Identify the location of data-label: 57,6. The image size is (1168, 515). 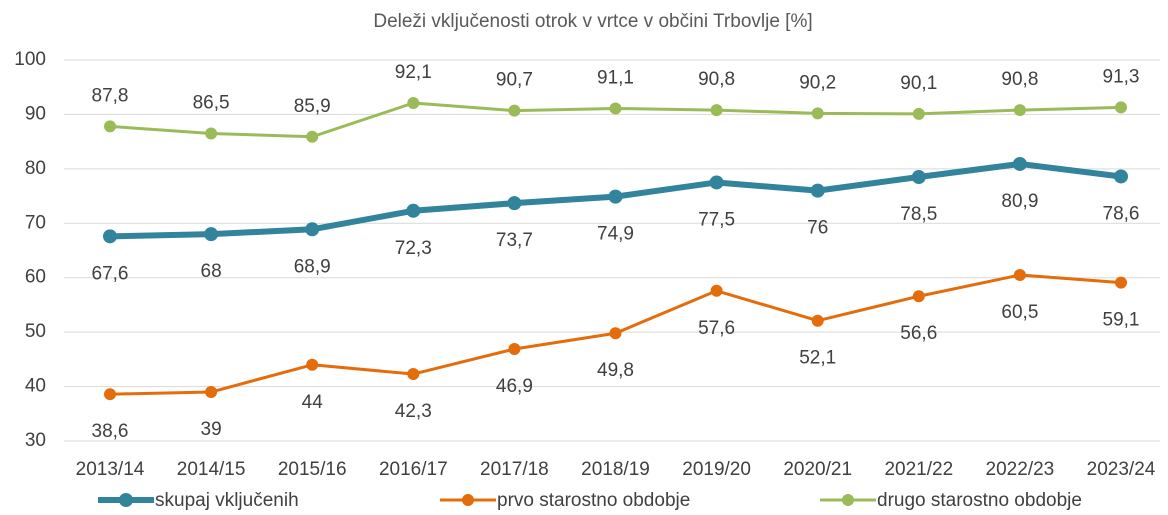
(716, 328).